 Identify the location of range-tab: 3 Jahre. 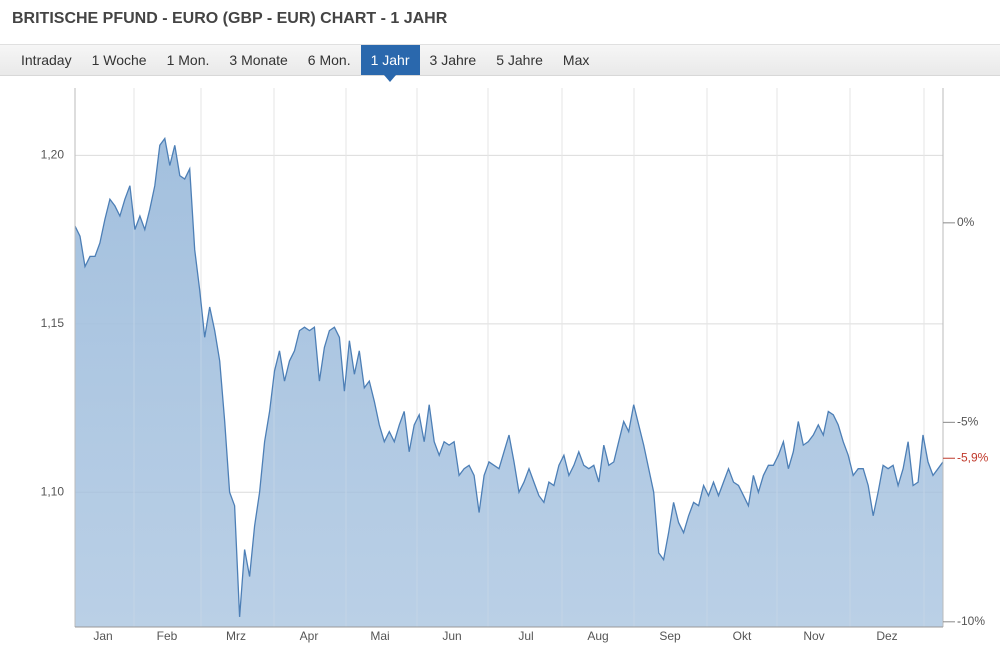
(453, 60).